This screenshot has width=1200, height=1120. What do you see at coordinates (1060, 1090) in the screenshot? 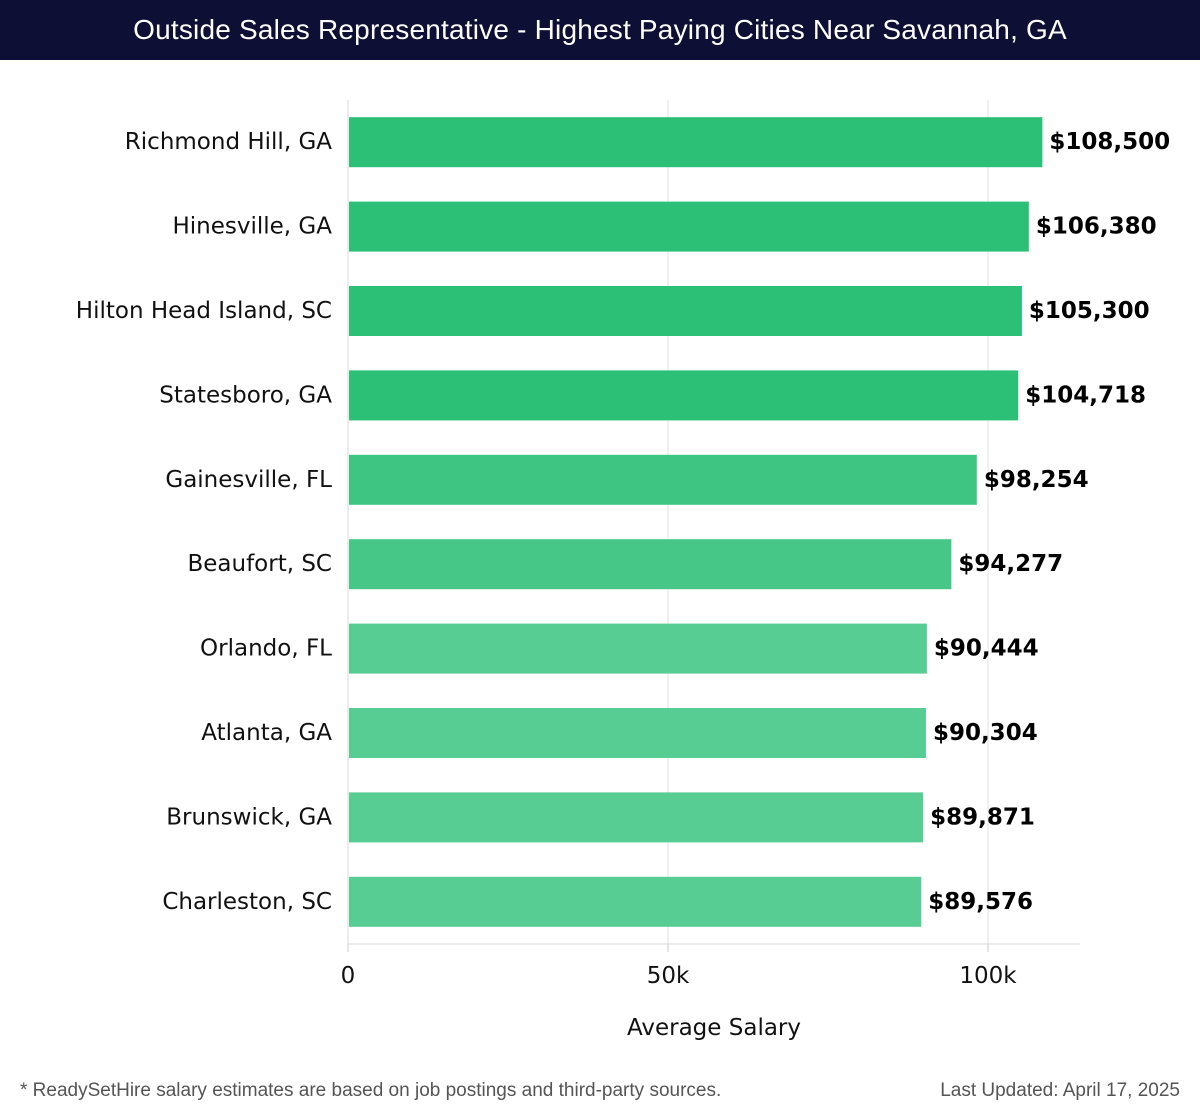
I see `last-updated: Last Updated: April 17, 2025` at bounding box center [1060, 1090].